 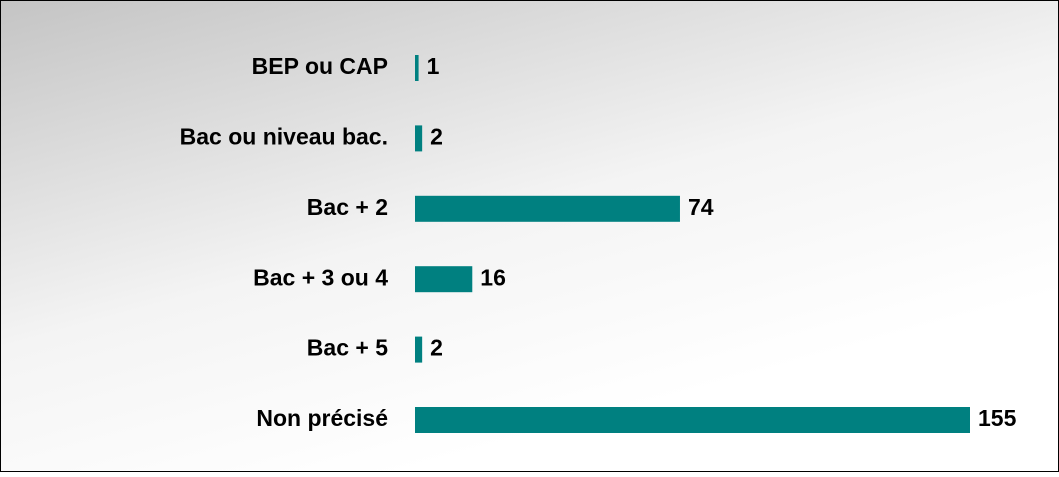 What do you see at coordinates (320, 277) in the screenshot?
I see `category-label: Bac + 3 ou 4` at bounding box center [320, 277].